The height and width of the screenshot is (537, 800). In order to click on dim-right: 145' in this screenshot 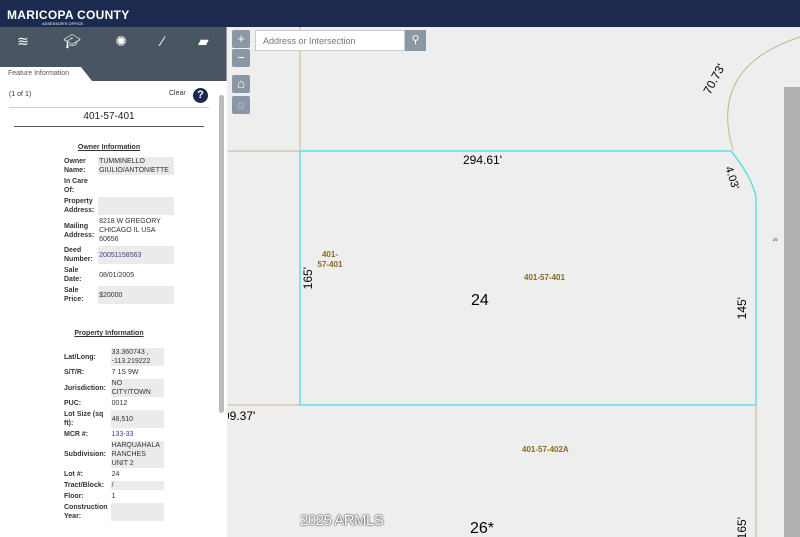, I will do `click(742, 308)`.